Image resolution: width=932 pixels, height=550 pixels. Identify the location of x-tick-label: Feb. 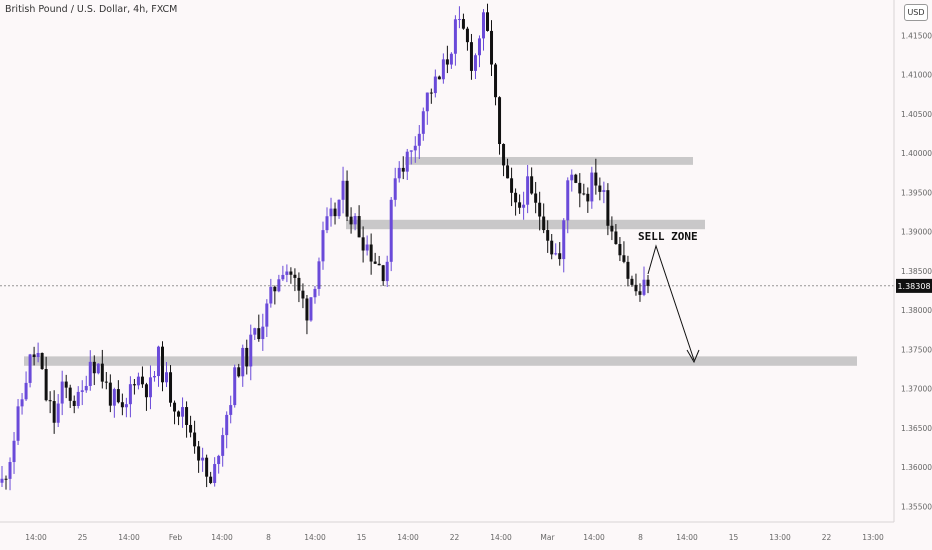
(176, 537).